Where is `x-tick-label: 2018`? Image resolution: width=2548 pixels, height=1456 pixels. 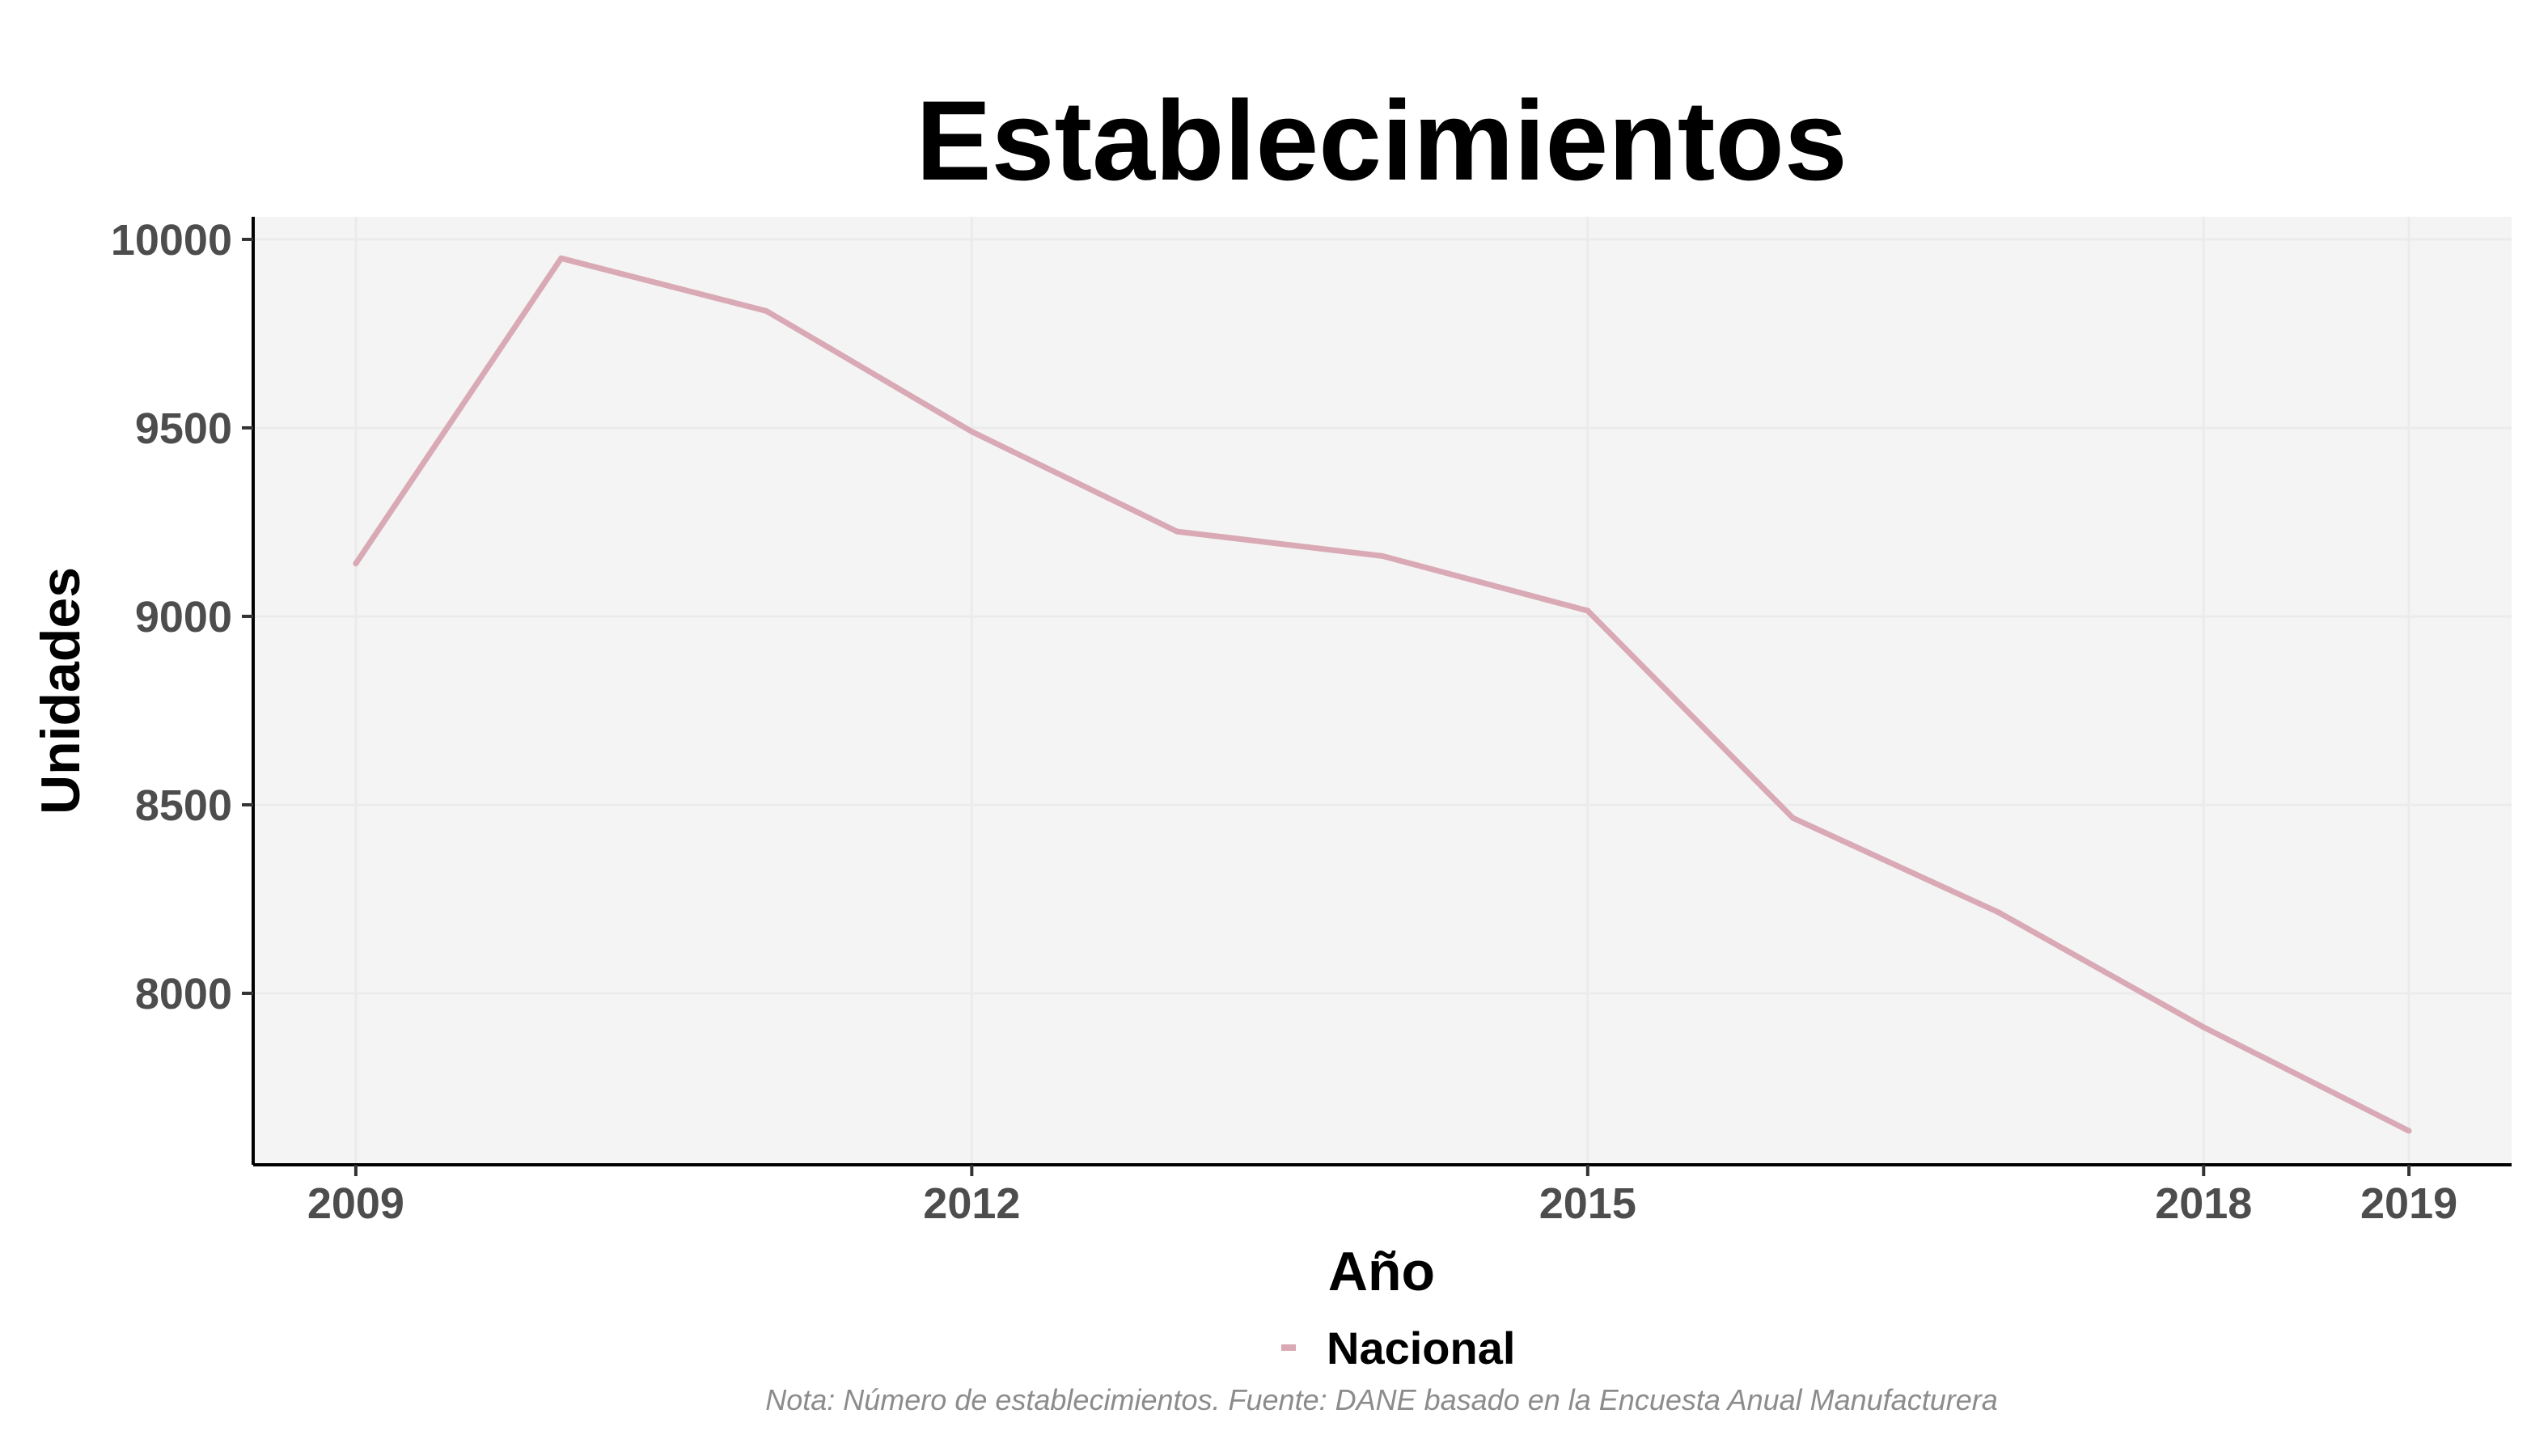 x-tick-label: 2018 is located at coordinates (2203, 1203).